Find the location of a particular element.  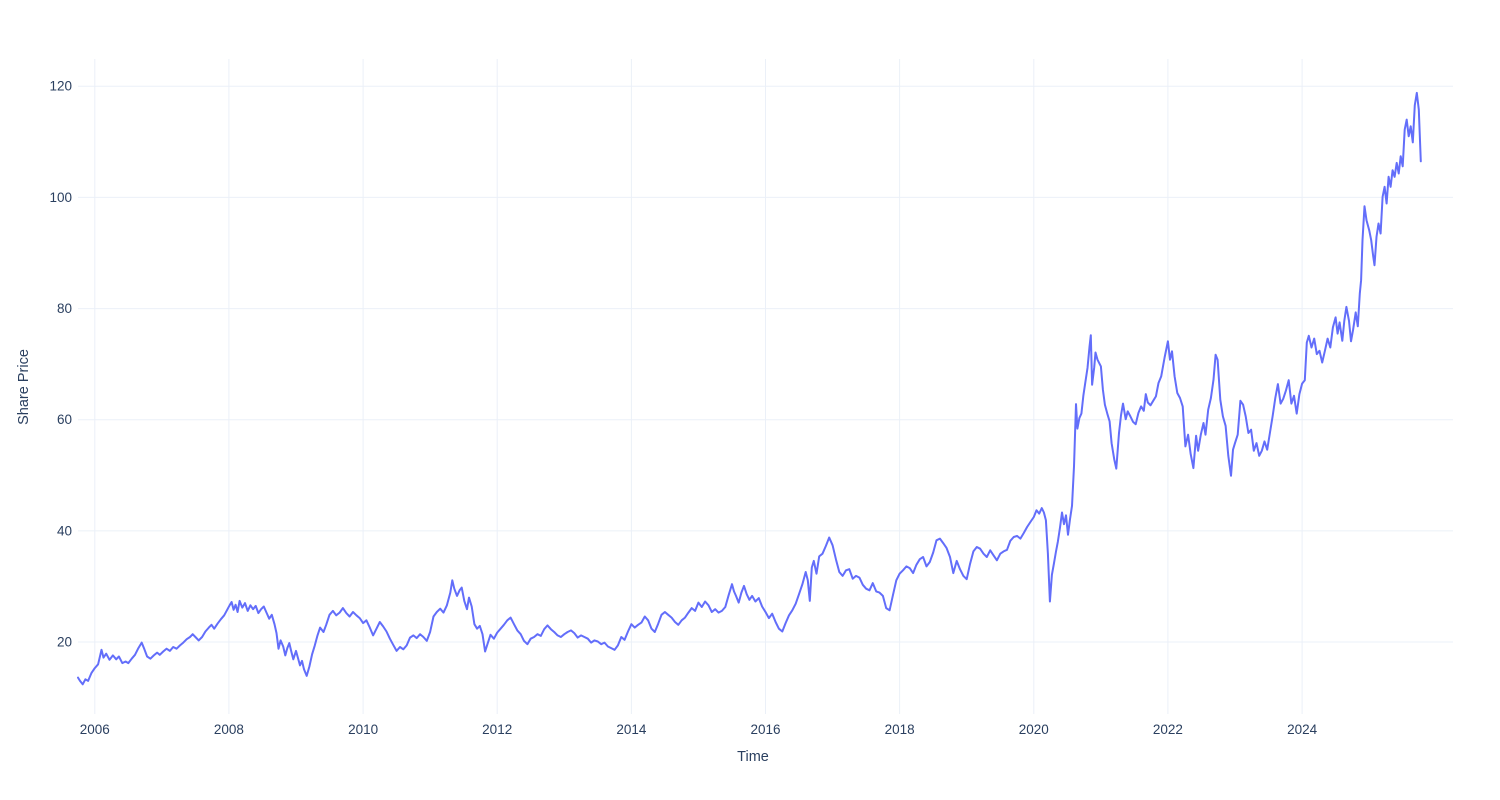

x-axis-title: Time is located at coordinates (753, 757).